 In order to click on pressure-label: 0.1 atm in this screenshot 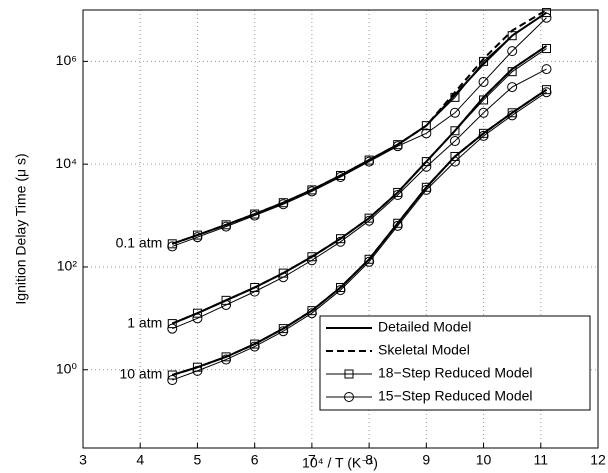, I will do `click(139, 243)`.